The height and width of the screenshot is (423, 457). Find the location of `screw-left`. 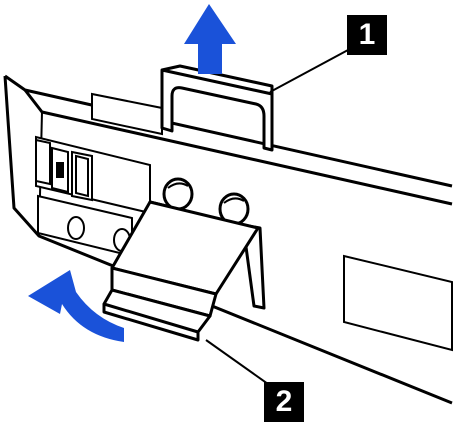

screw-left is located at coordinates (178, 194).